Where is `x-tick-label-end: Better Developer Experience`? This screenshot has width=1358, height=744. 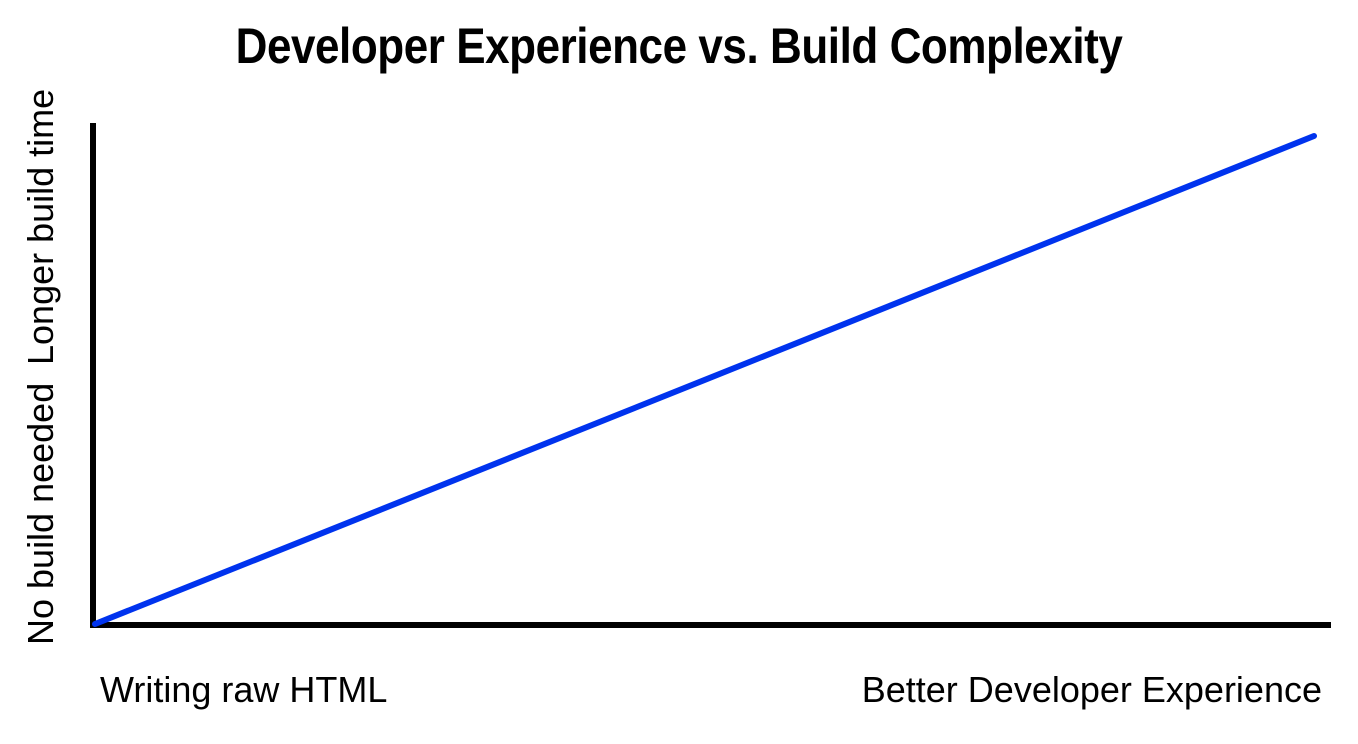 x-tick-label-end: Better Developer Experience is located at coordinates (1092, 689).